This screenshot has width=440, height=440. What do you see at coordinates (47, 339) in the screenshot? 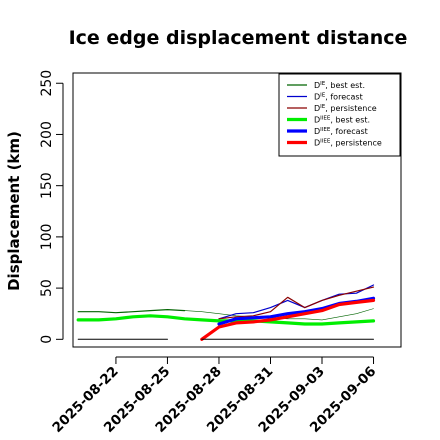
I see `y-tick-label: 0` at bounding box center [47, 339].